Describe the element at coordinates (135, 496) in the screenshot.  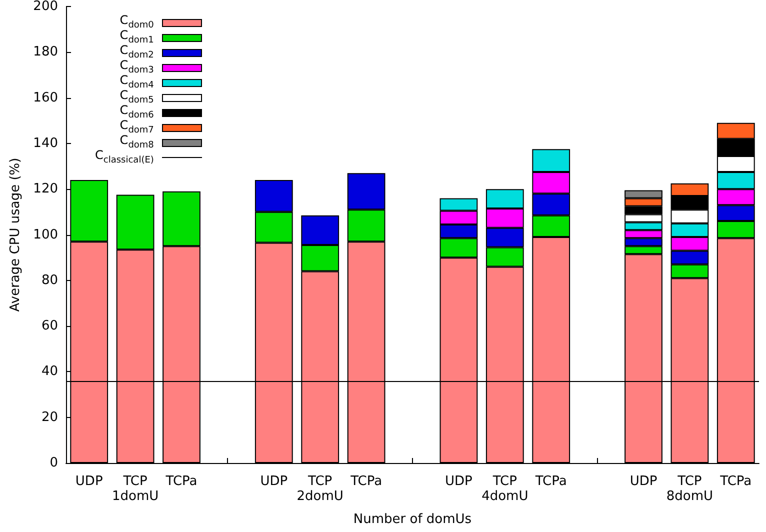
I see `text: 1domU` at that location.